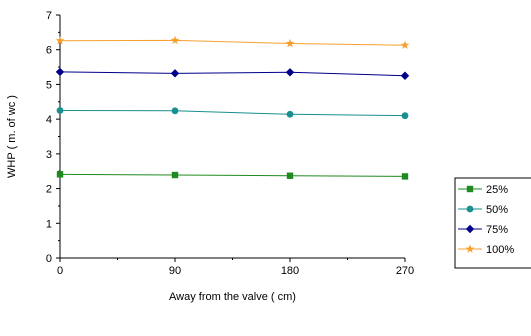  What do you see at coordinates (49, 51) in the screenshot?
I see `y-tick-label: 6` at bounding box center [49, 51].